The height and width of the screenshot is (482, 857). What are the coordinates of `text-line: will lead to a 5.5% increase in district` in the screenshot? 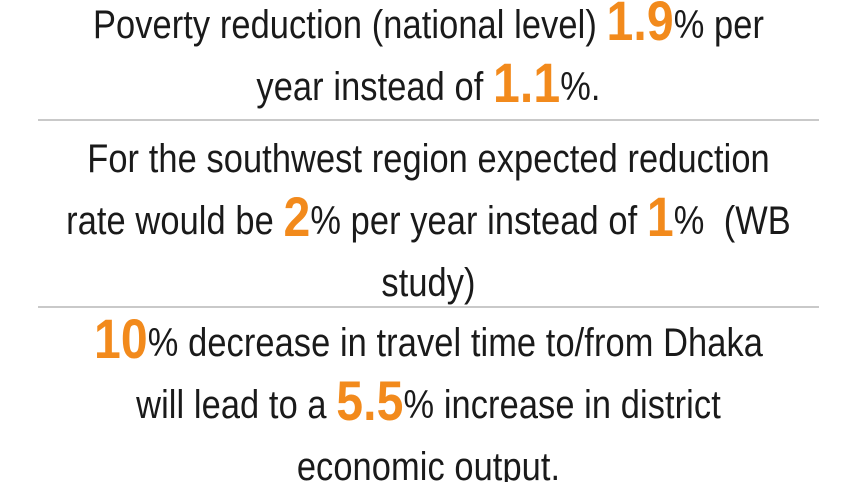 It's located at (428, 404).